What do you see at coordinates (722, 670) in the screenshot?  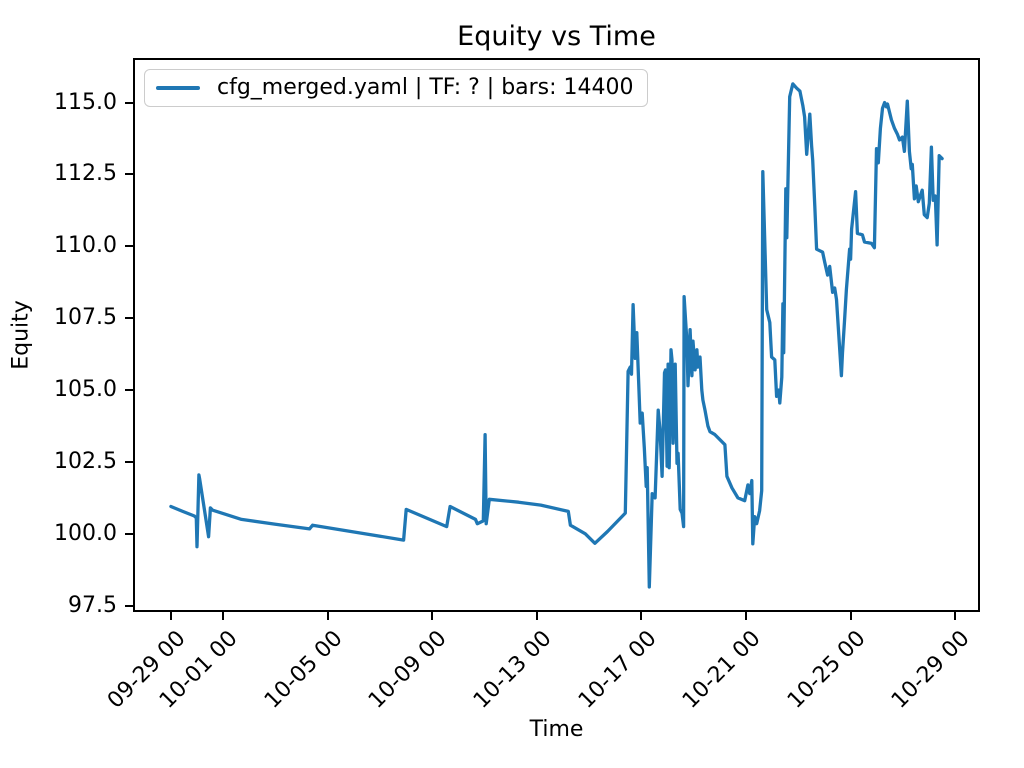 I see `x-tick-label: 10-21 00` at bounding box center [722, 670].